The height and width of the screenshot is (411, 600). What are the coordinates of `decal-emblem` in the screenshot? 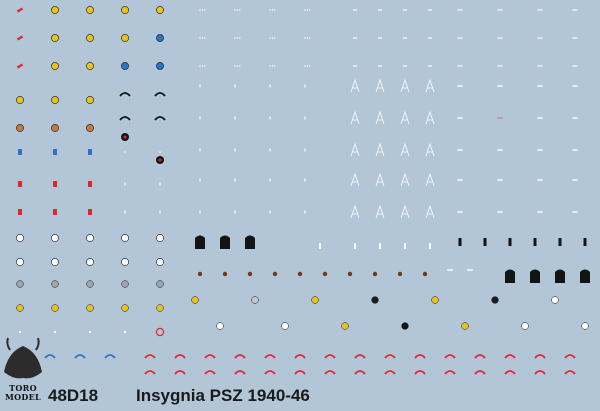 It's located at (20, 128).